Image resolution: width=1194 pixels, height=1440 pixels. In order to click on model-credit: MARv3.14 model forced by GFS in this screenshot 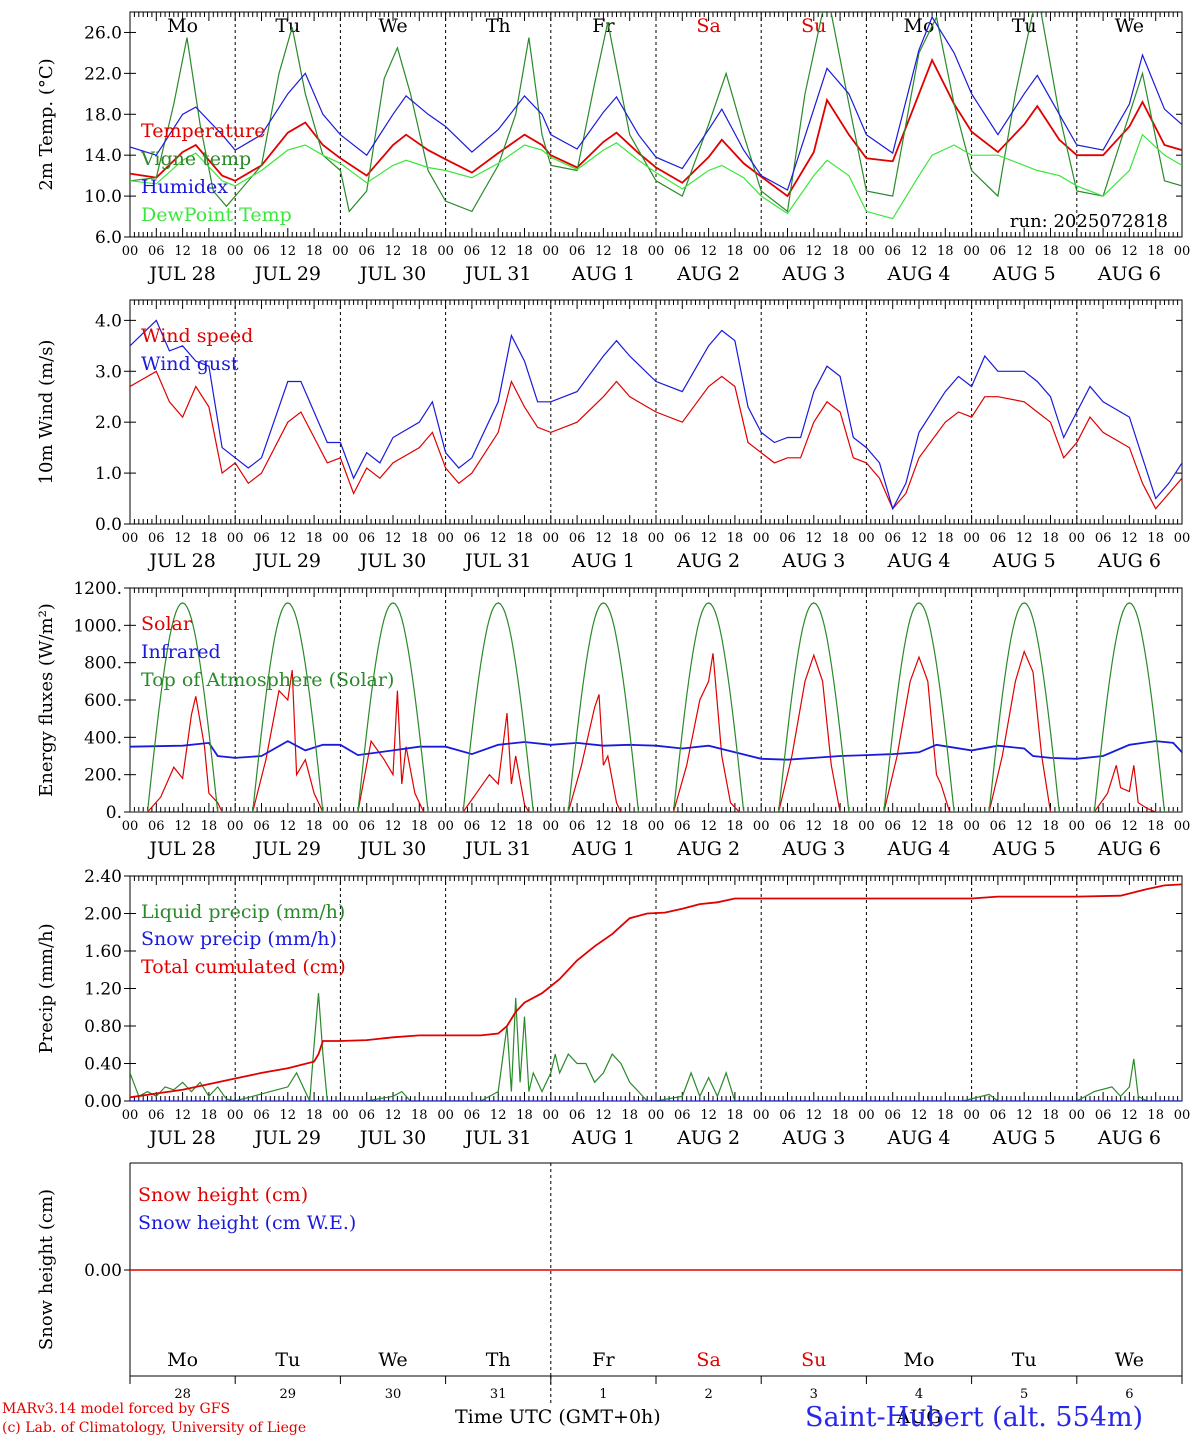, I will do `click(116, 1409)`.